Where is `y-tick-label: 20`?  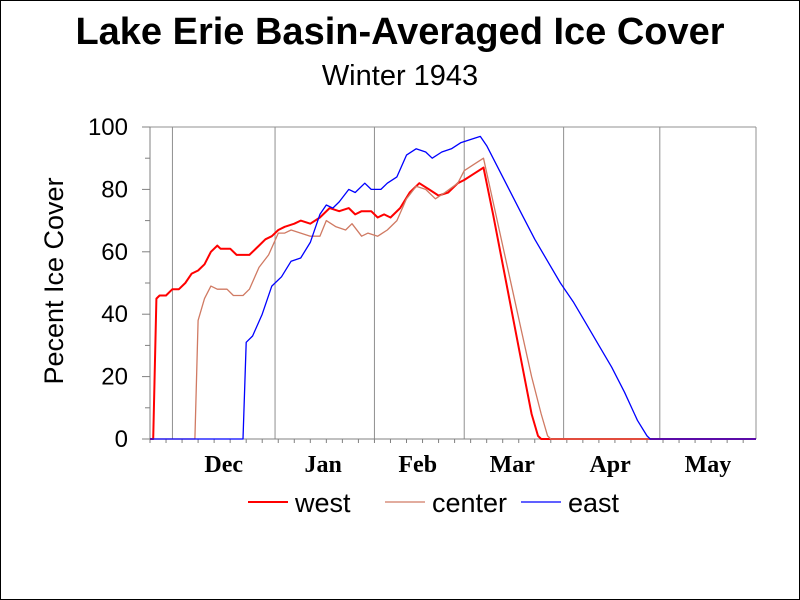 y-tick-label: 20 is located at coordinates (114, 377).